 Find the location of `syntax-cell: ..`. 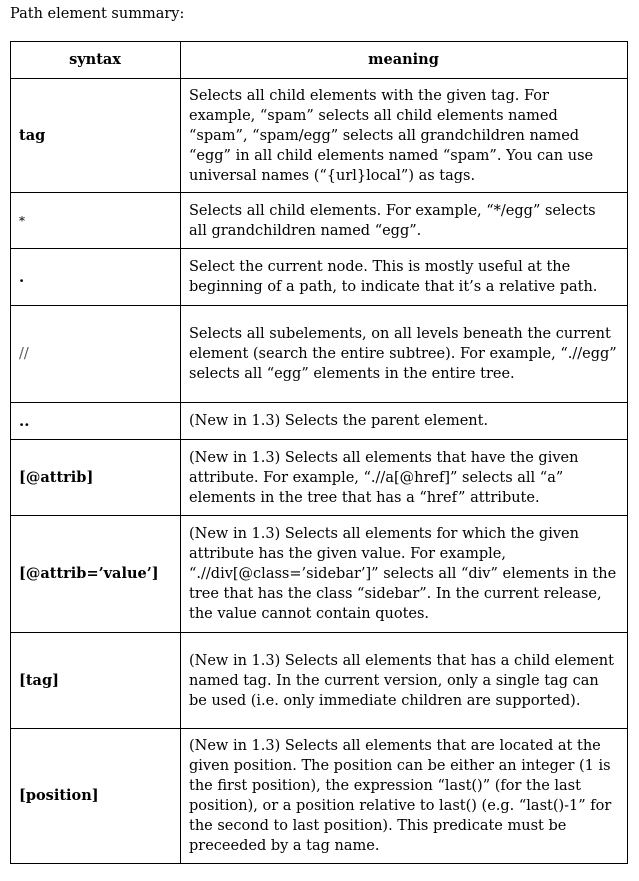

syntax-cell: .. is located at coordinates (95, 421).